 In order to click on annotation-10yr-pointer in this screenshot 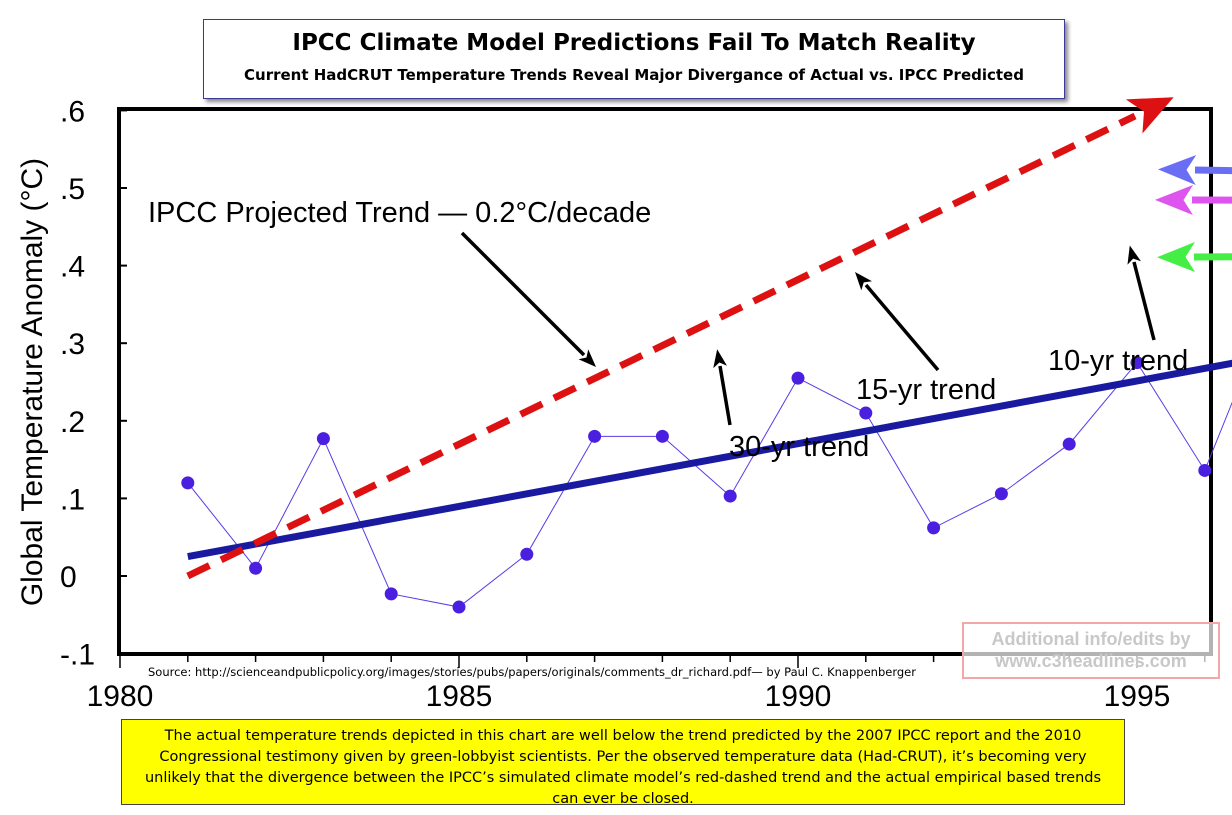, I will do `click(1141, 293)`.